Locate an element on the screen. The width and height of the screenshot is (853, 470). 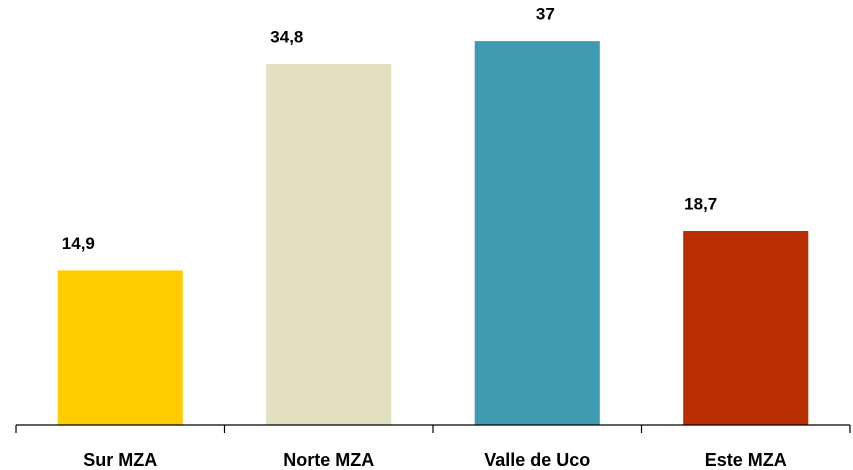
data-label: 37 is located at coordinates (545, 14).